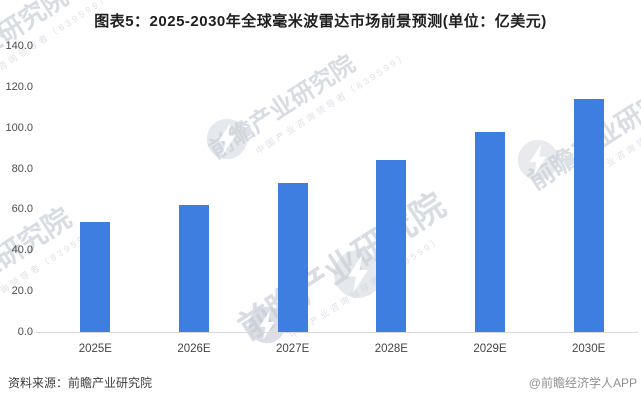  What do you see at coordinates (22, 168) in the screenshot?
I see `y-tick-label-80: 80.0` at bounding box center [22, 168].